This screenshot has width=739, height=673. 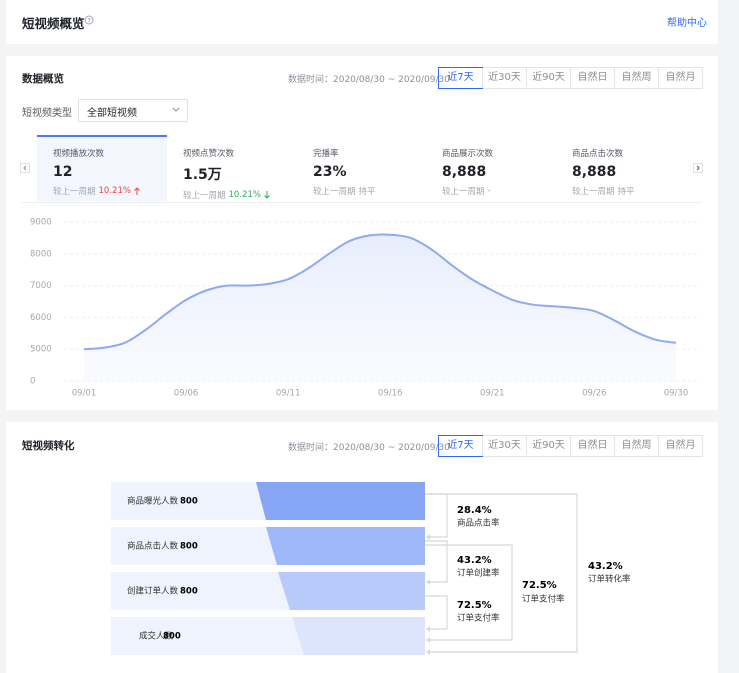 I want to click on y-tick-label: 9000, so click(x=41, y=223).